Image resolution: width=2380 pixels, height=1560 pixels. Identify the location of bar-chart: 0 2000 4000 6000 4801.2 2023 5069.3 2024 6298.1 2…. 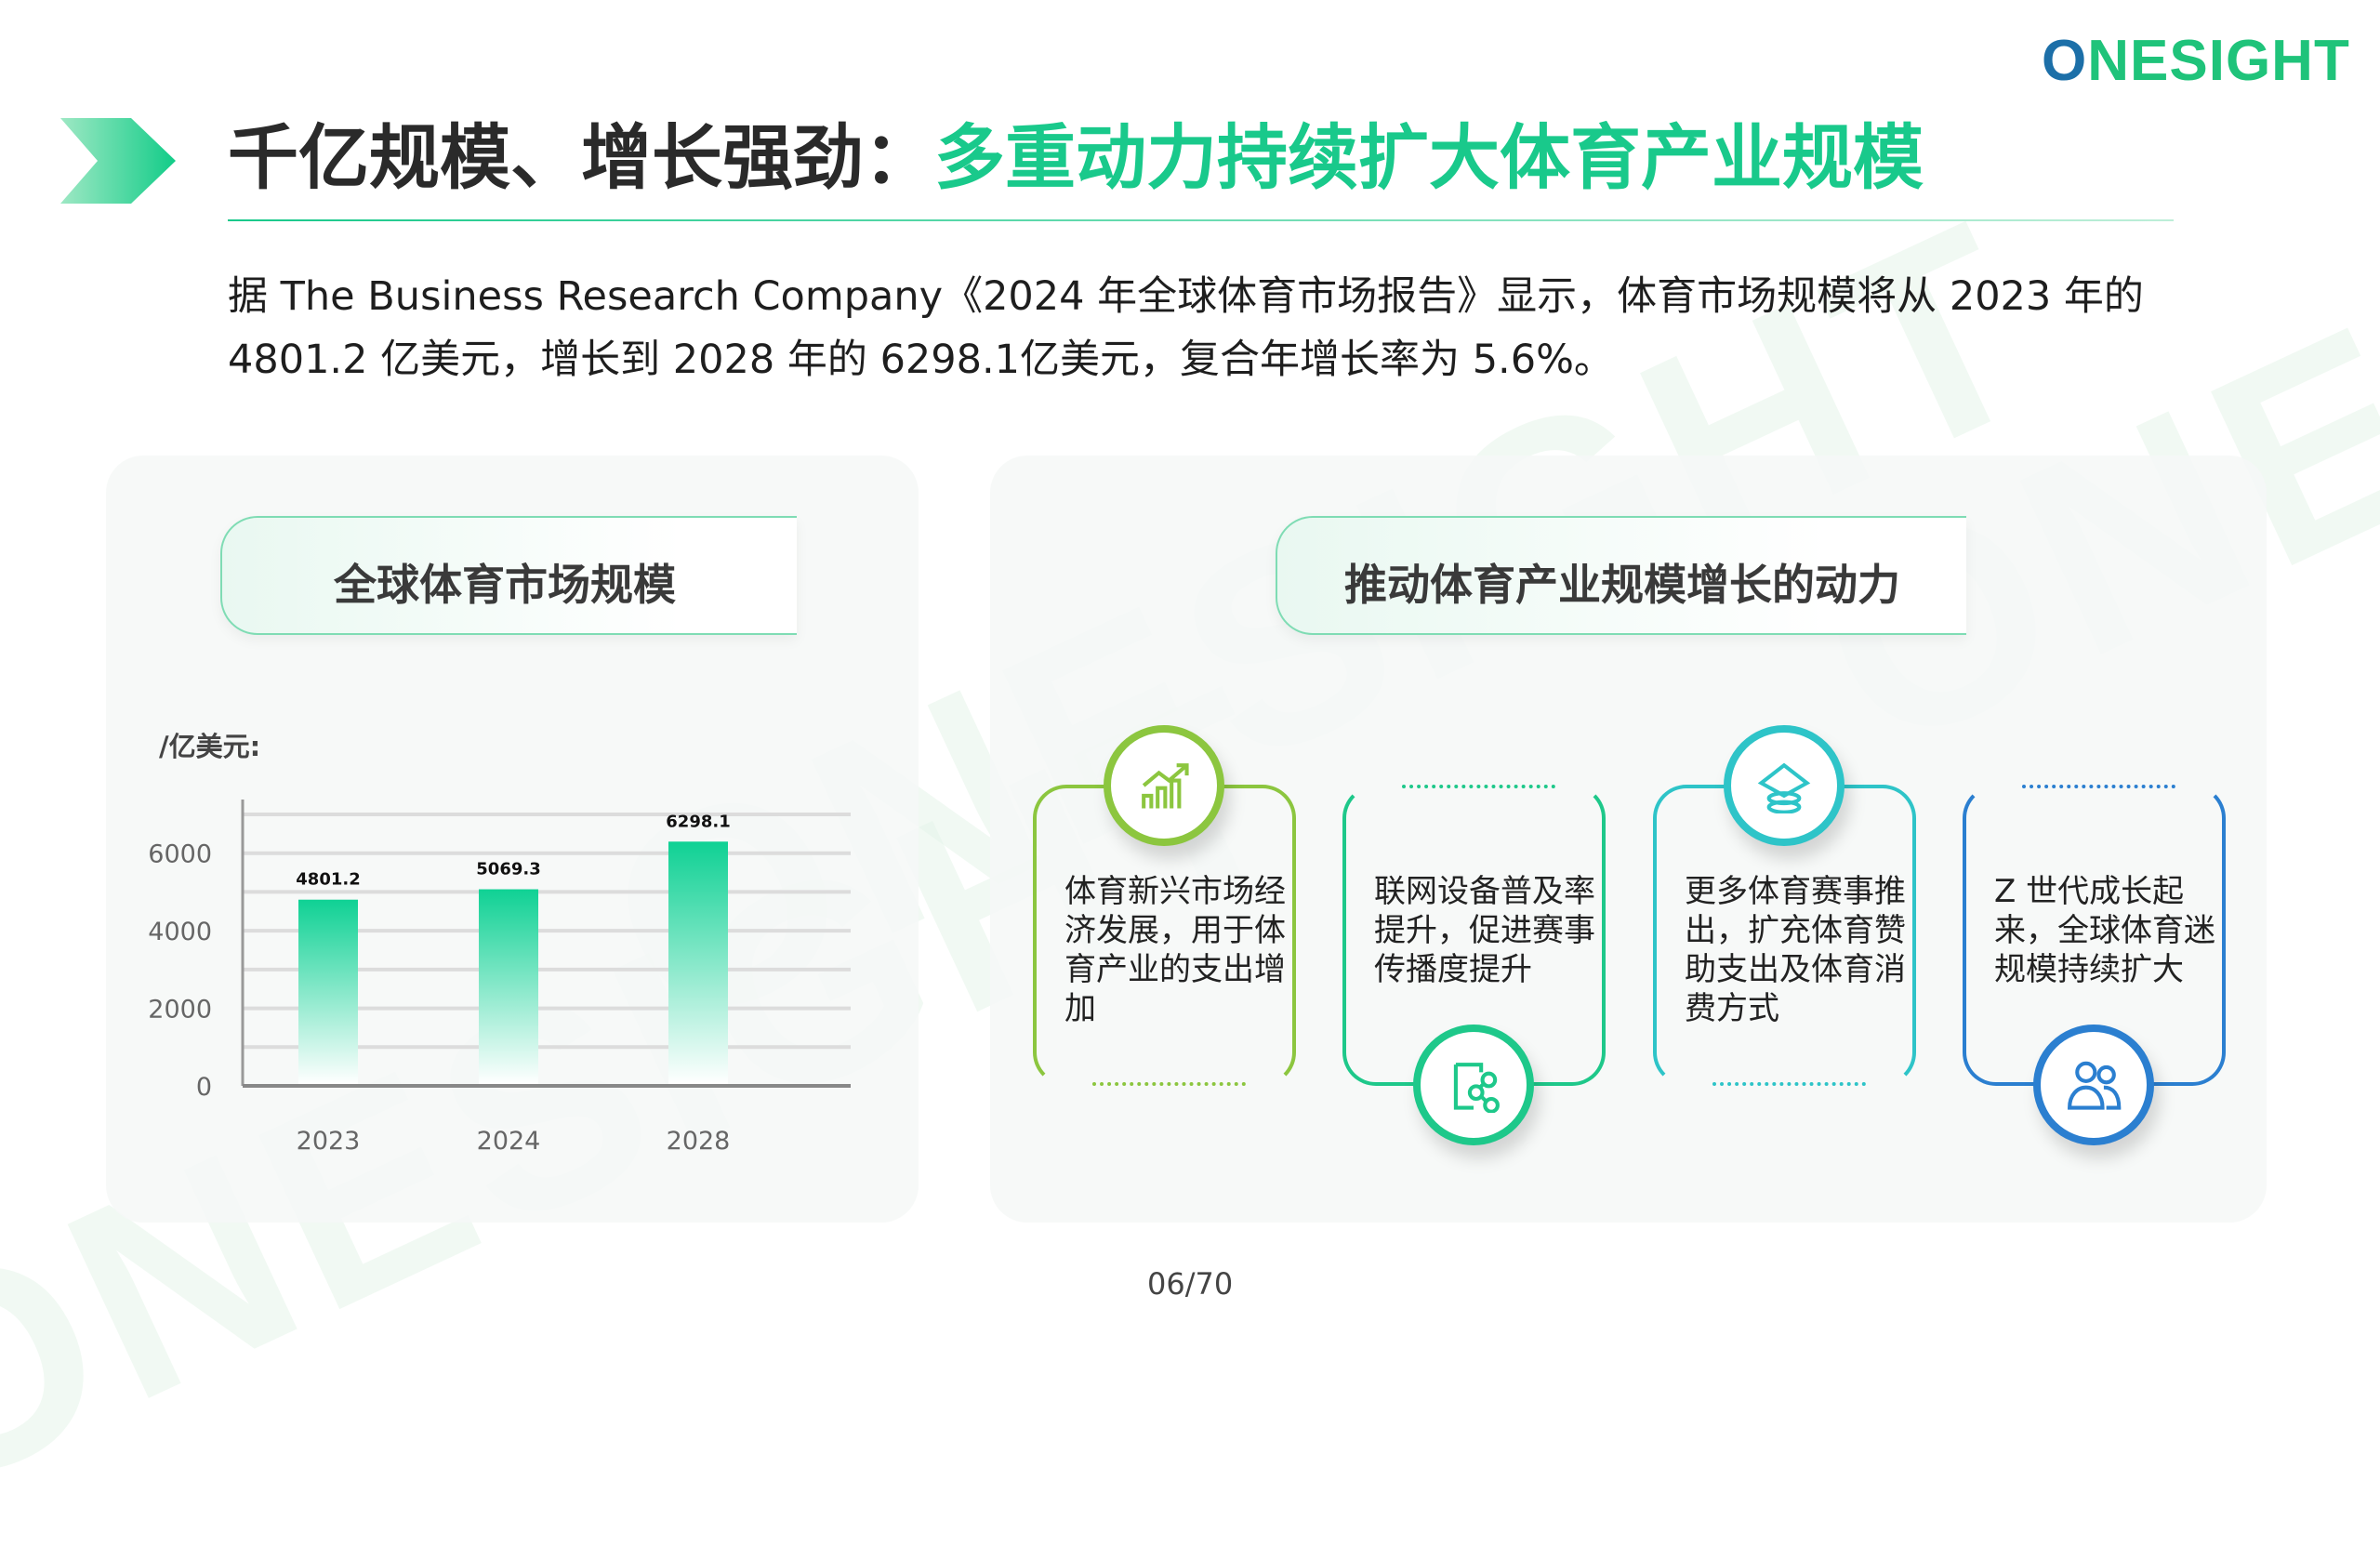
(499, 978).